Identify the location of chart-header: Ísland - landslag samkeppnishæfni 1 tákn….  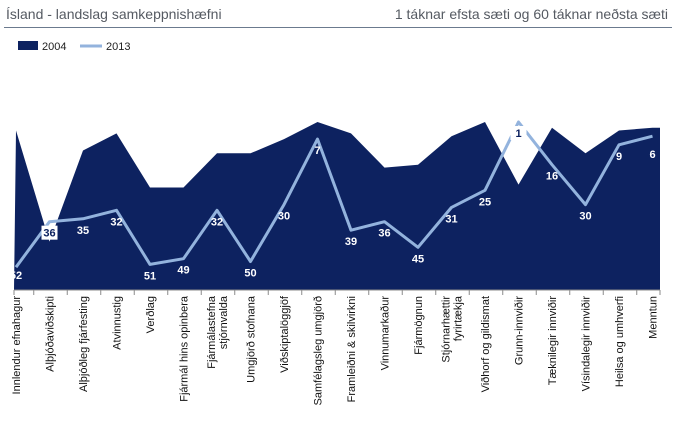
(338, 15).